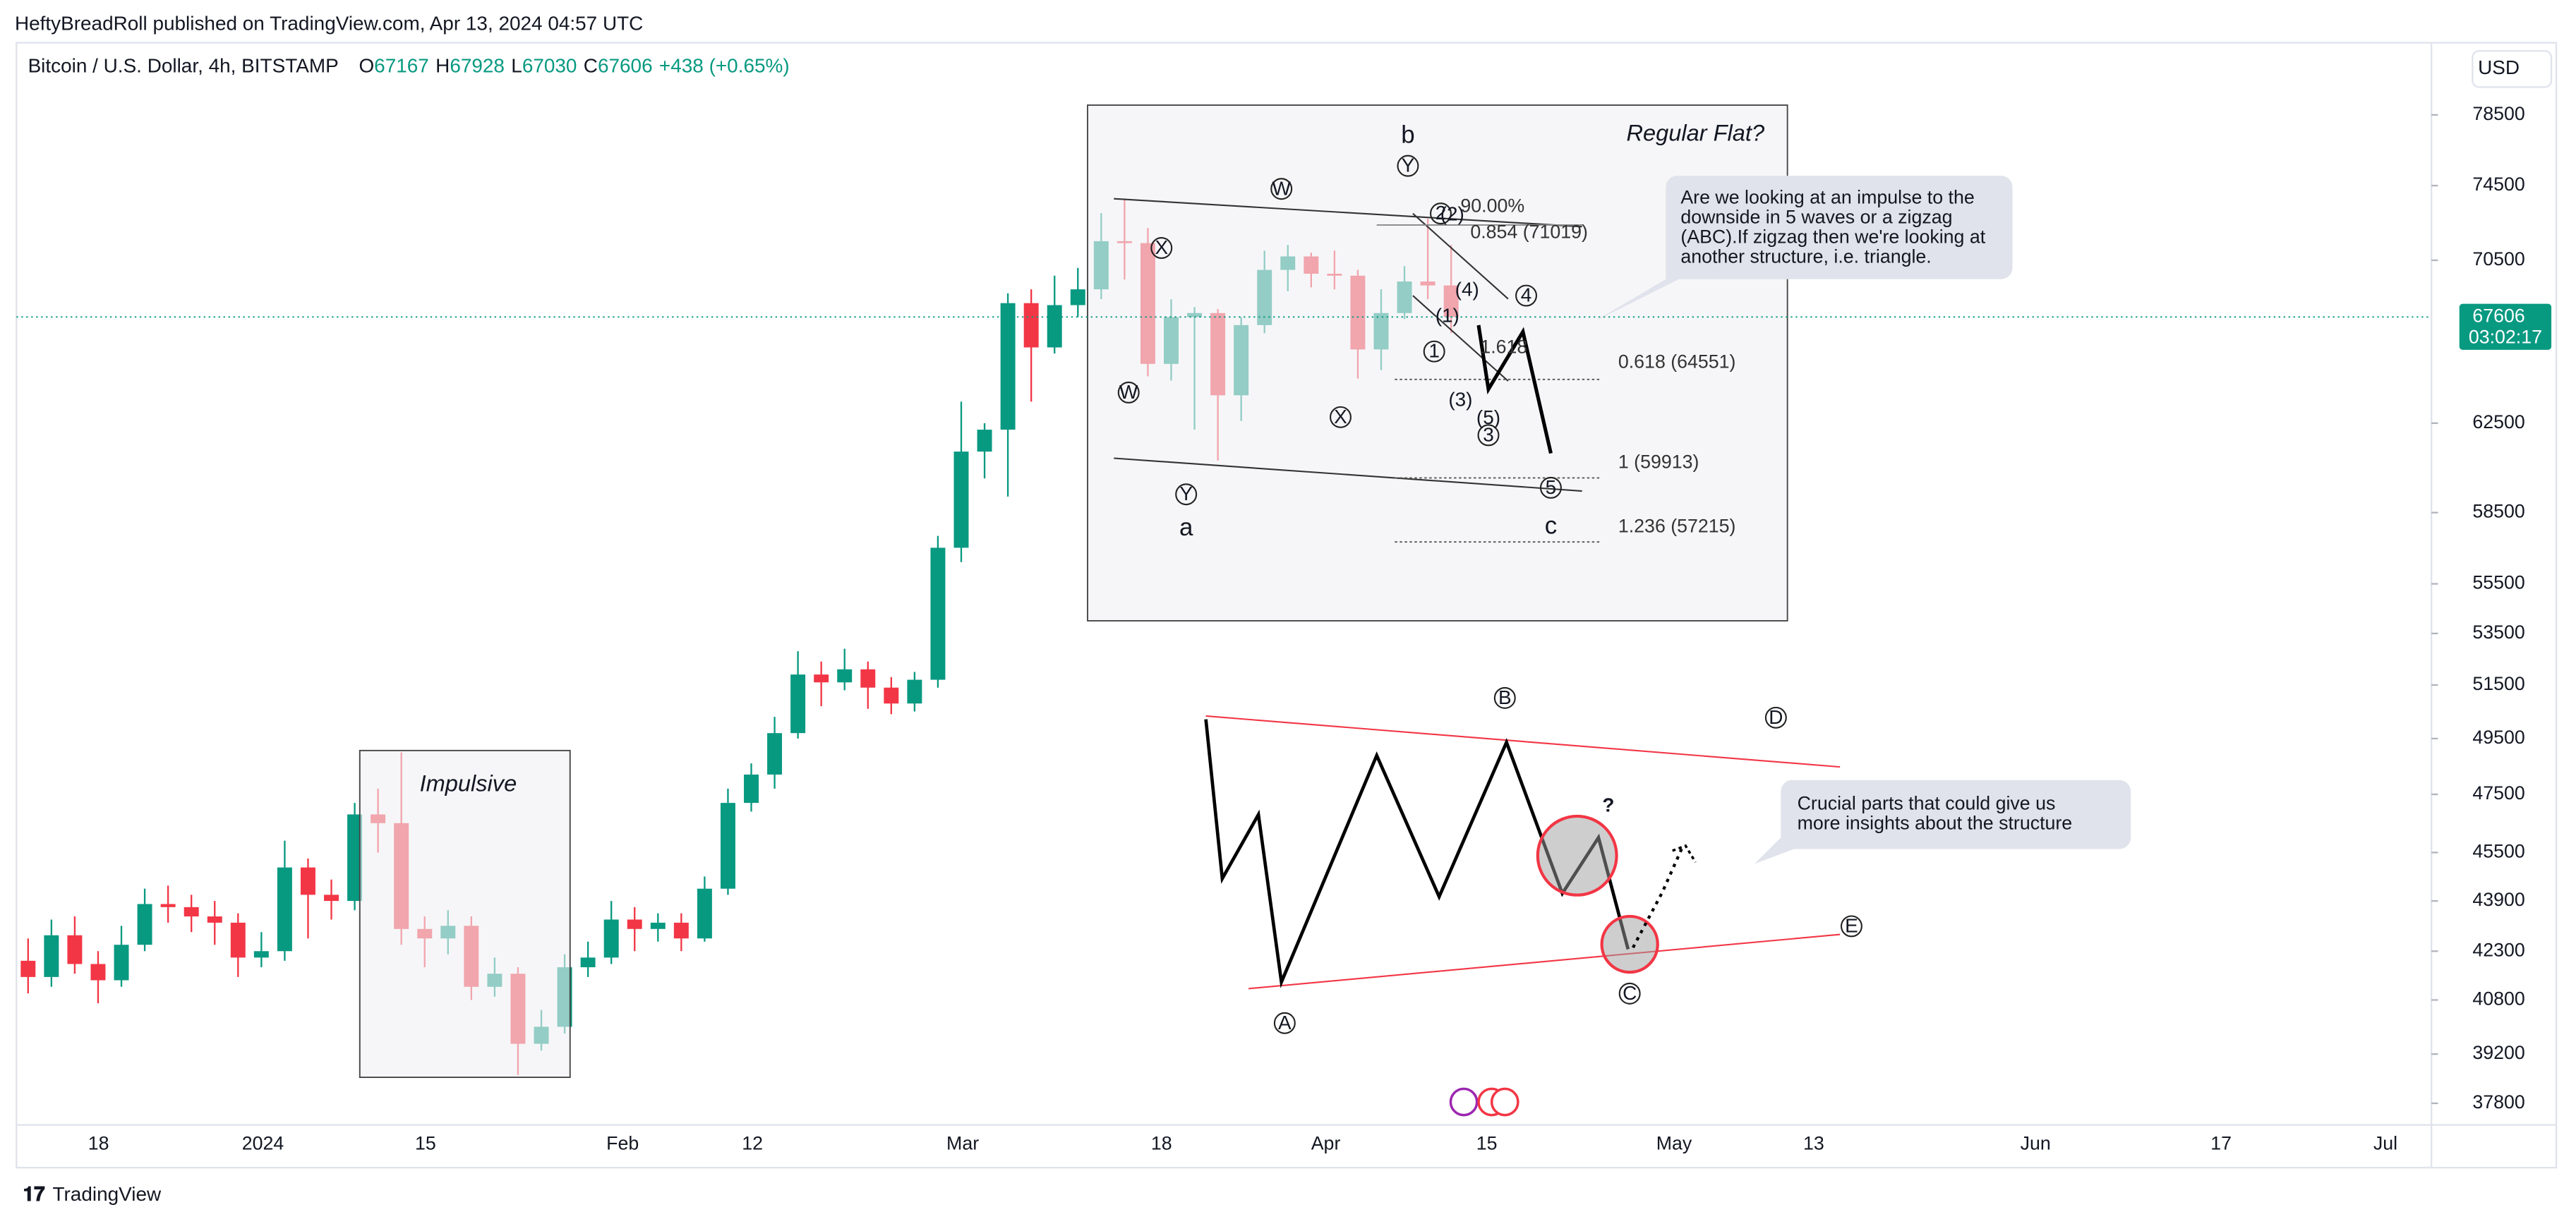 This screenshot has width=2576, height=1224. Describe the element at coordinates (2498, 950) in the screenshot. I see `y-tick-label: 42300` at that location.